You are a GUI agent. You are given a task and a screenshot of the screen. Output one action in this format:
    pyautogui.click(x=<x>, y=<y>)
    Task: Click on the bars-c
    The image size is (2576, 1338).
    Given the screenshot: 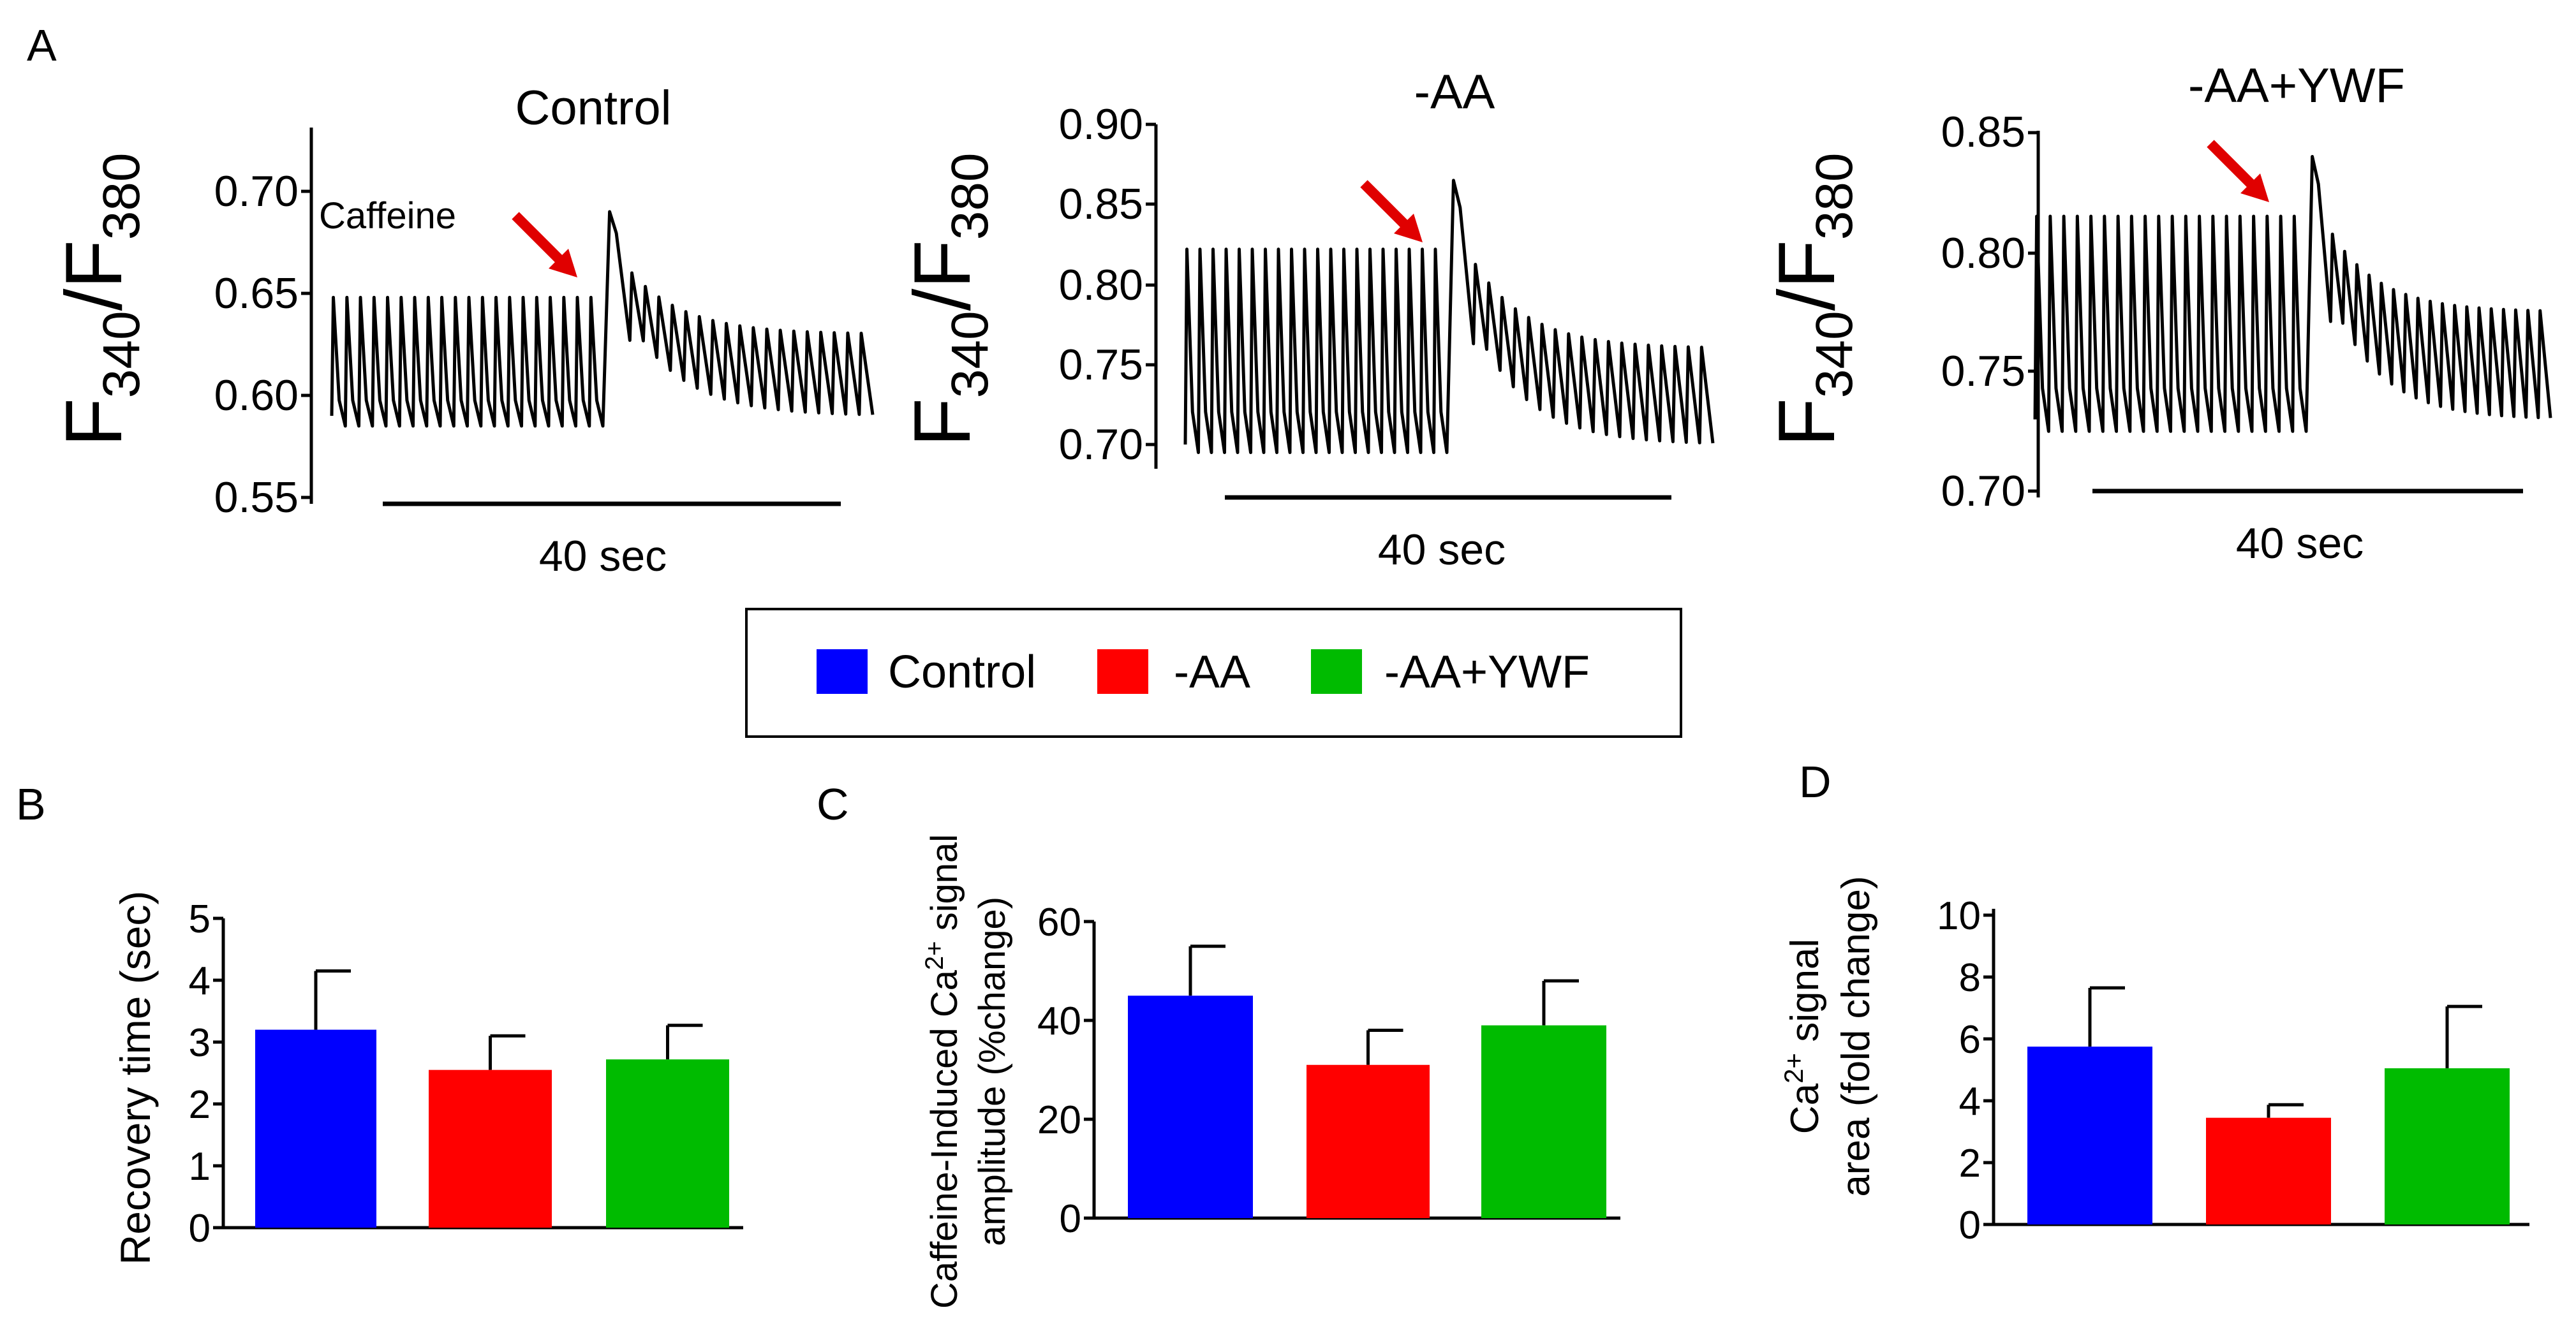 What is the action you would take?
    pyautogui.click(x=1367, y=1081)
    